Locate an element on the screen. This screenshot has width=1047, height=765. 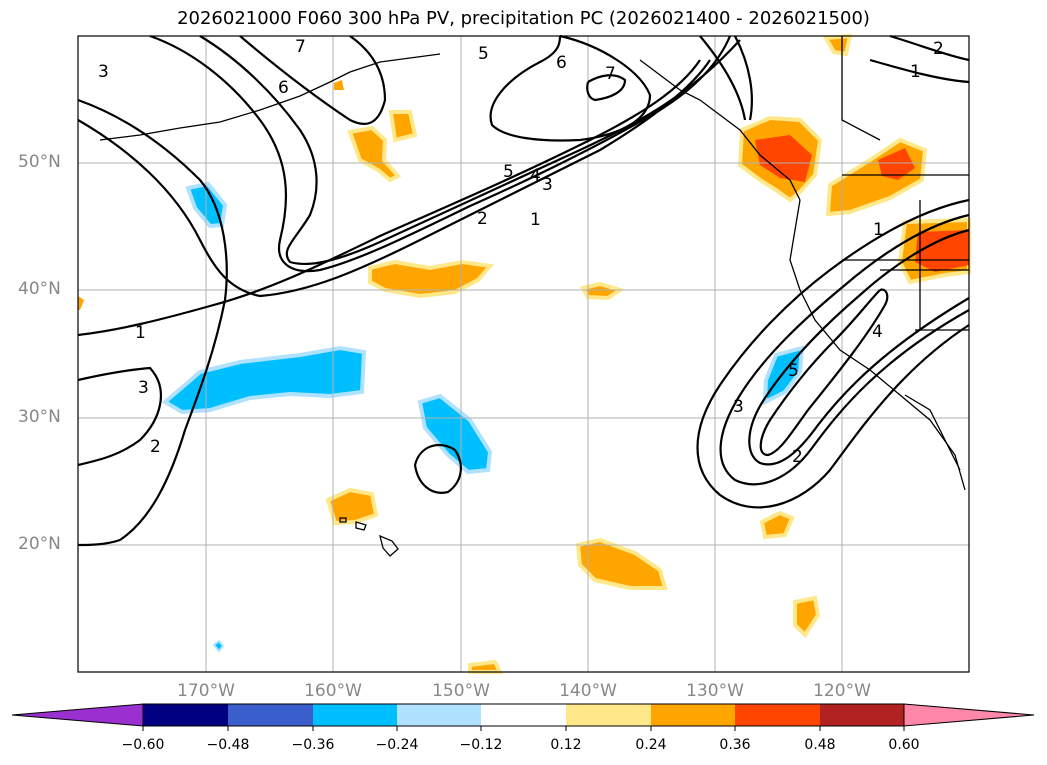
colorbar-tick-label: −0.36 is located at coordinates (313, 745).